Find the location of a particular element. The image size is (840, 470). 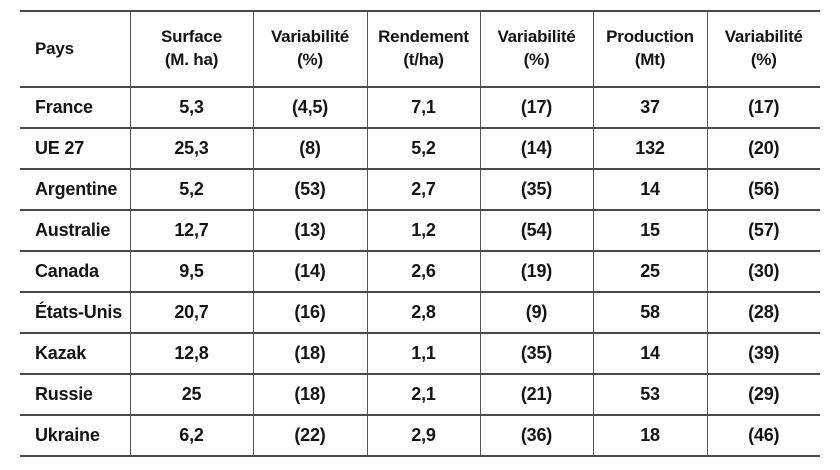

column-header-label: Production is located at coordinates (650, 37).